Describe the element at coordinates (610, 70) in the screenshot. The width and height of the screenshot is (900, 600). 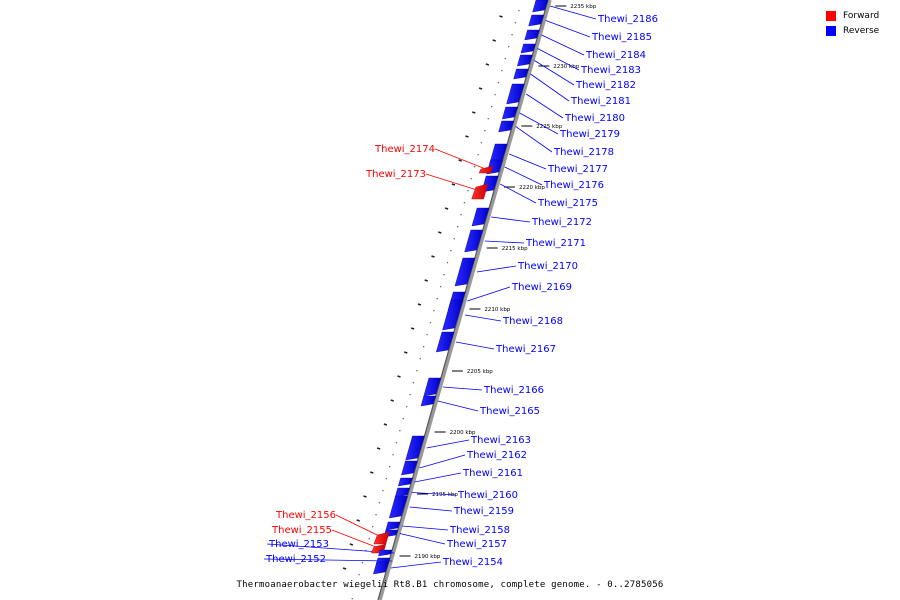
I see `gene-label: Thewi_2183` at that location.